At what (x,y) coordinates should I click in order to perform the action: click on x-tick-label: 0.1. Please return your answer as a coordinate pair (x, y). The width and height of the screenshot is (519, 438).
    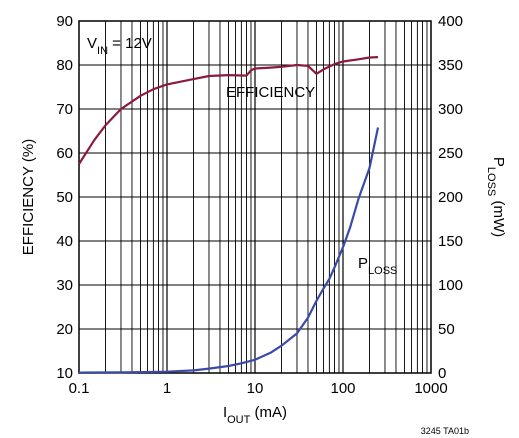
    Looking at the image, I should click on (79, 388).